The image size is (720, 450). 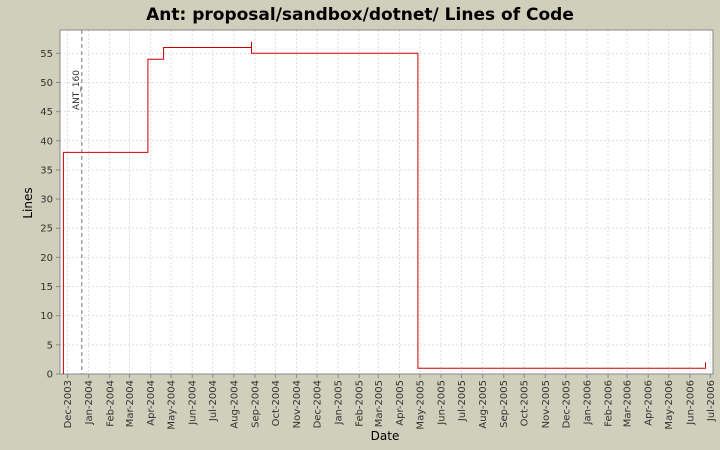 What do you see at coordinates (504, 404) in the screenshot?
I see `x-tick-label: Sep-2005` at bounding box center [504, 404].